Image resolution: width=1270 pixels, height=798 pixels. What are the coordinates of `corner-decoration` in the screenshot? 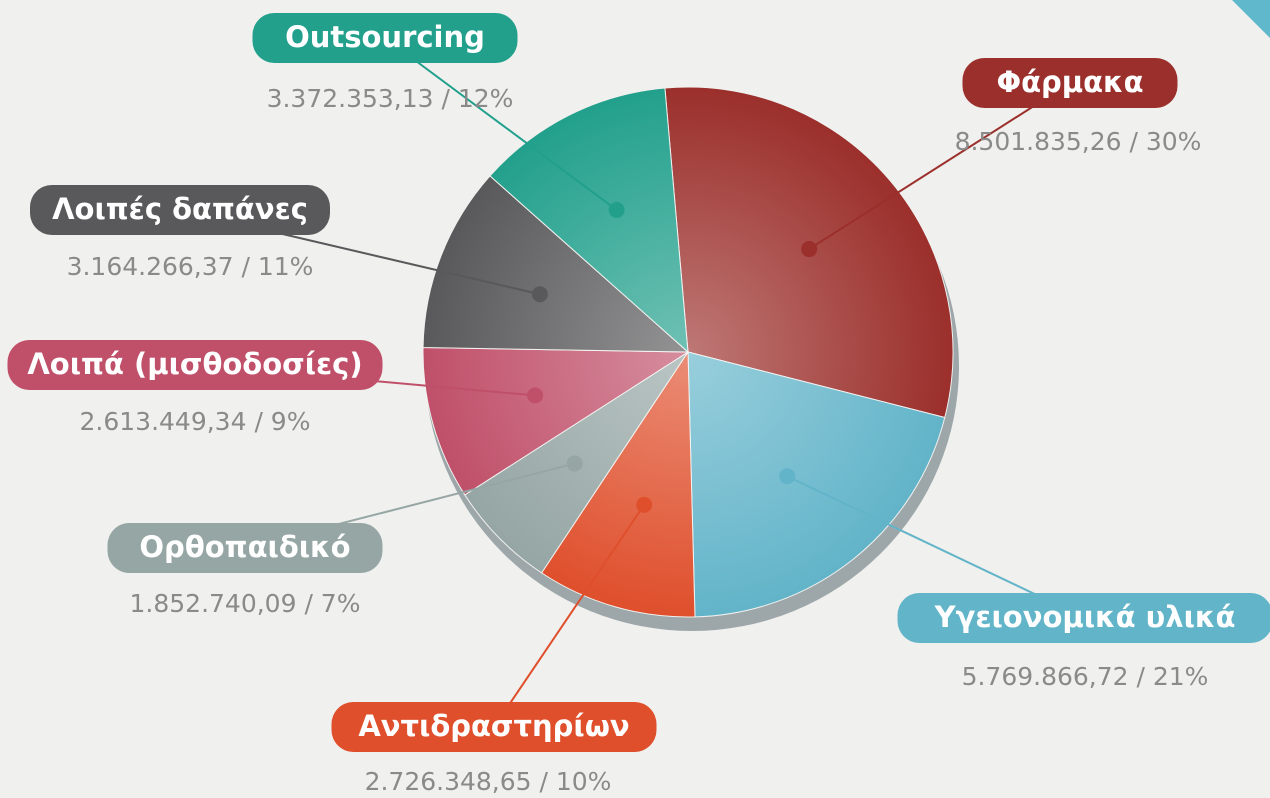 It's located at (1251, 19).